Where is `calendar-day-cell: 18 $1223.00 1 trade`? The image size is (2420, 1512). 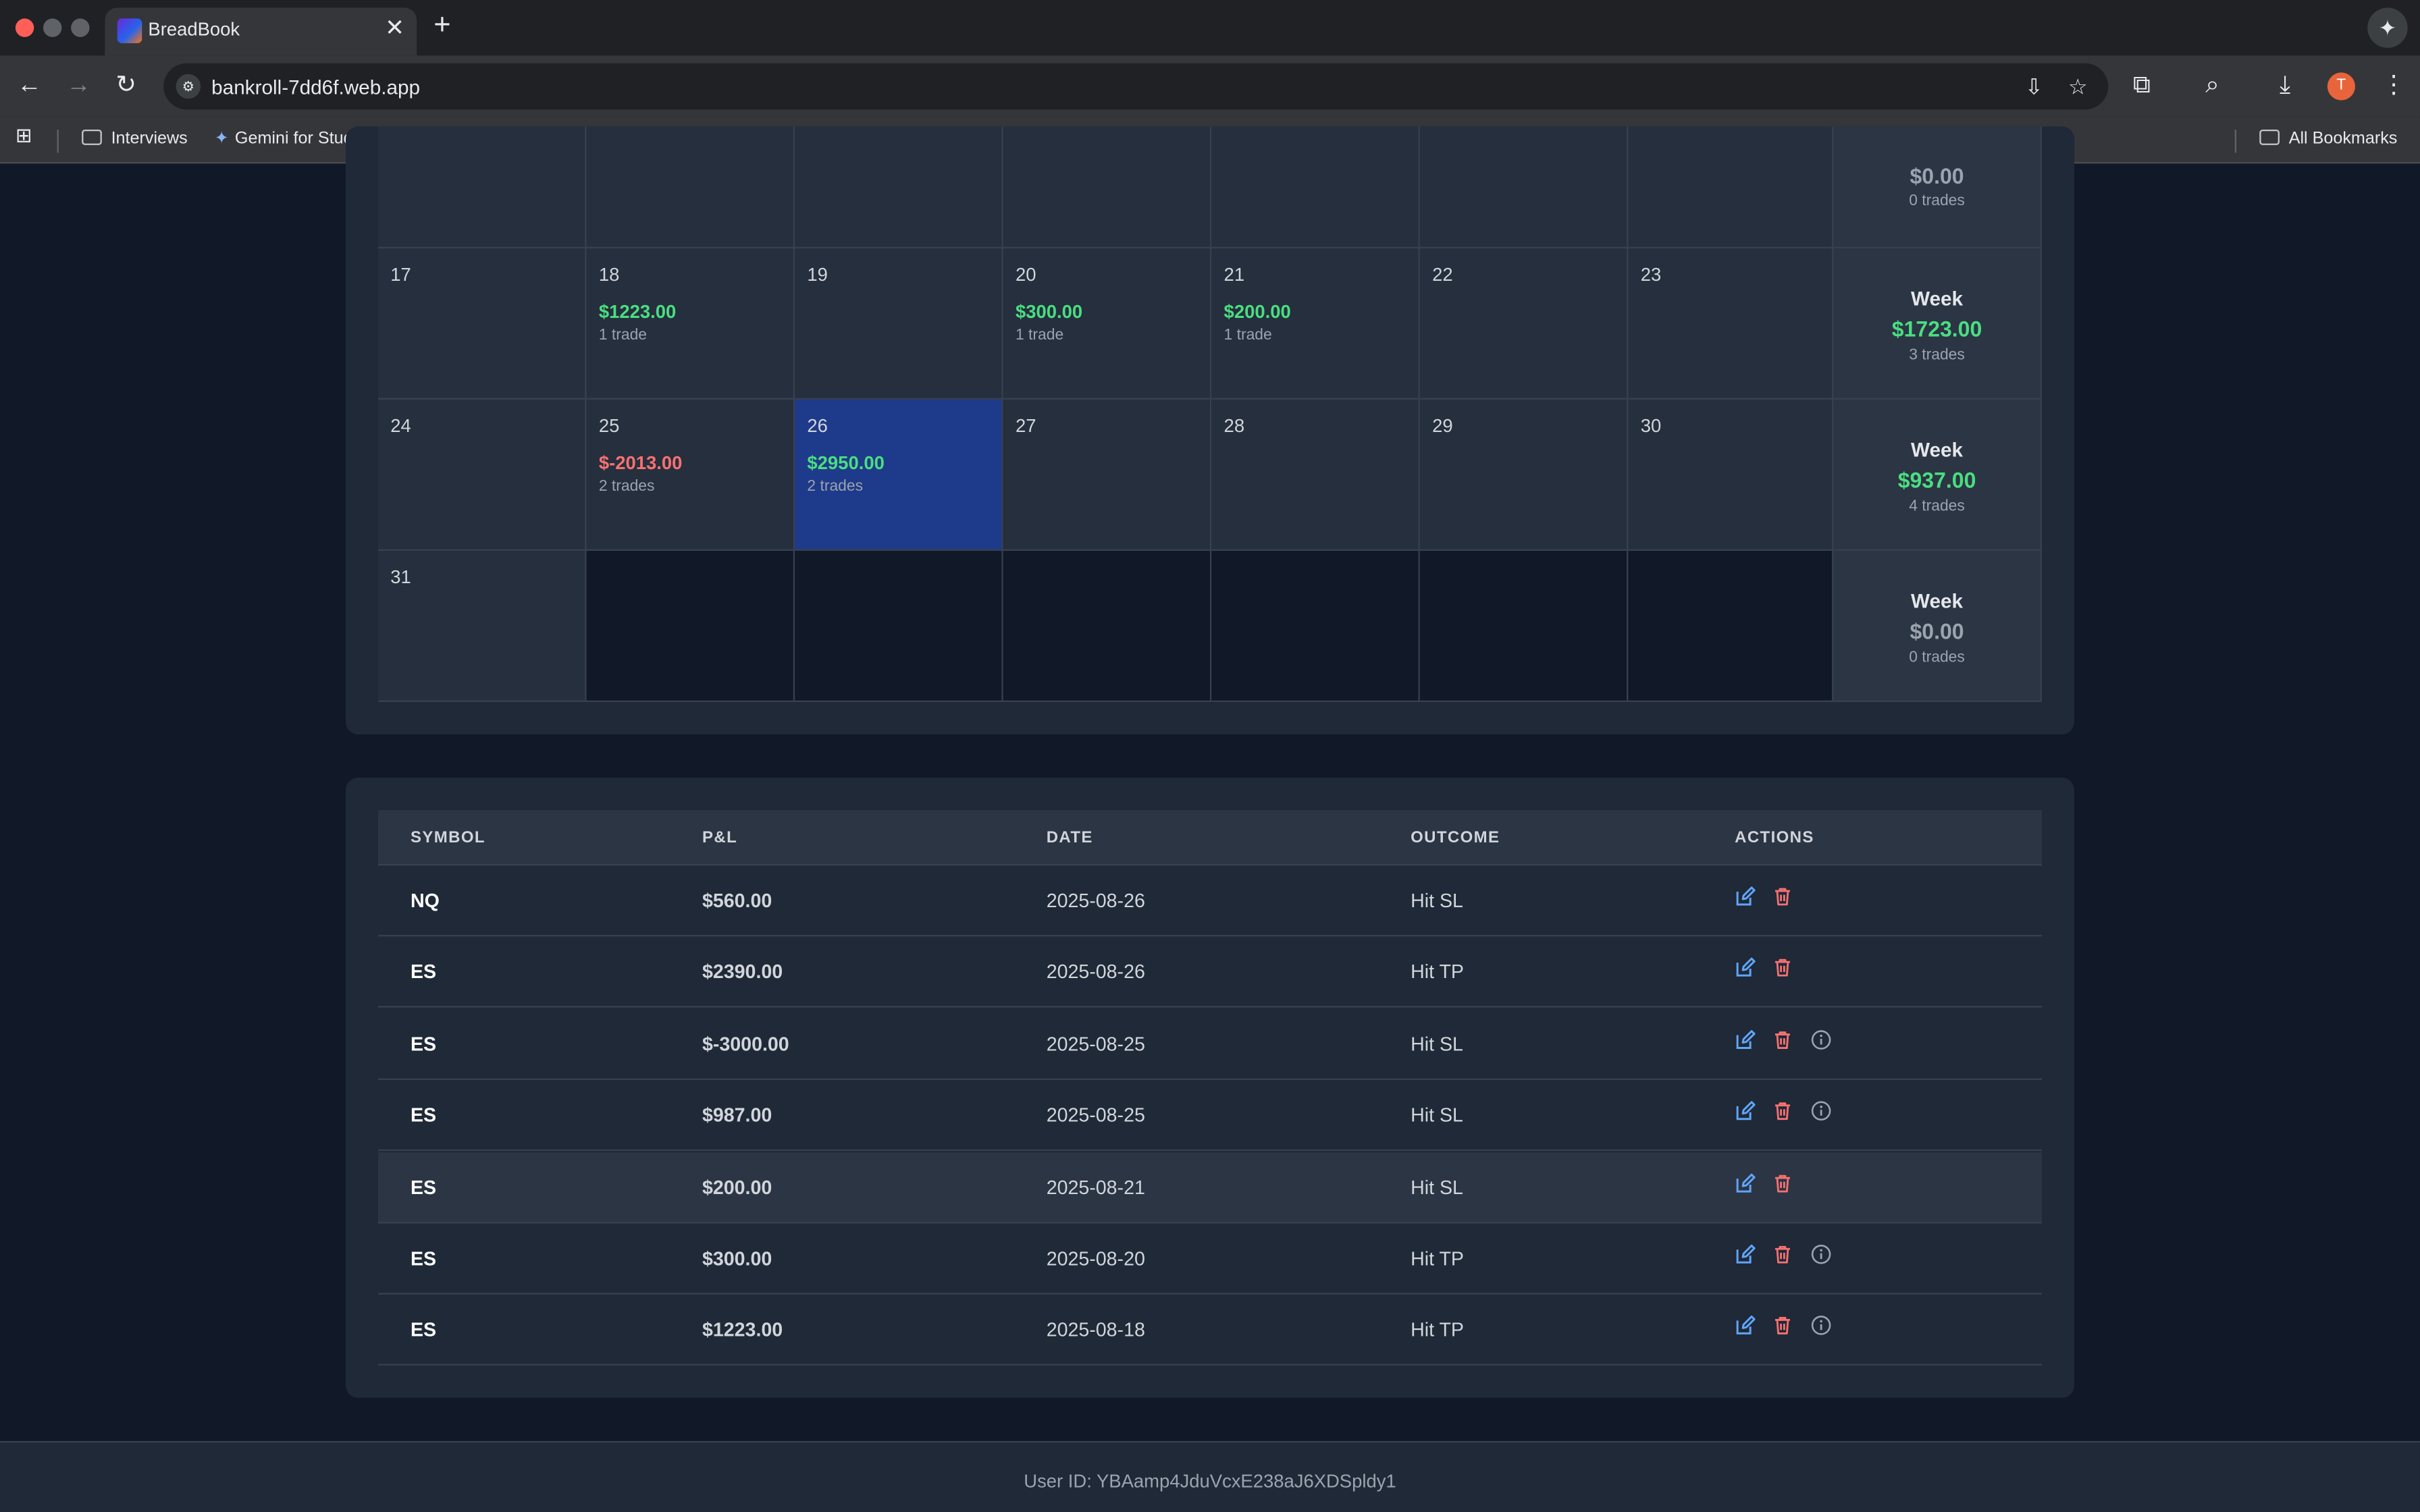 calendar-day-cell: 18 $1223.00 1 trade is located at coordinates (690, 324).